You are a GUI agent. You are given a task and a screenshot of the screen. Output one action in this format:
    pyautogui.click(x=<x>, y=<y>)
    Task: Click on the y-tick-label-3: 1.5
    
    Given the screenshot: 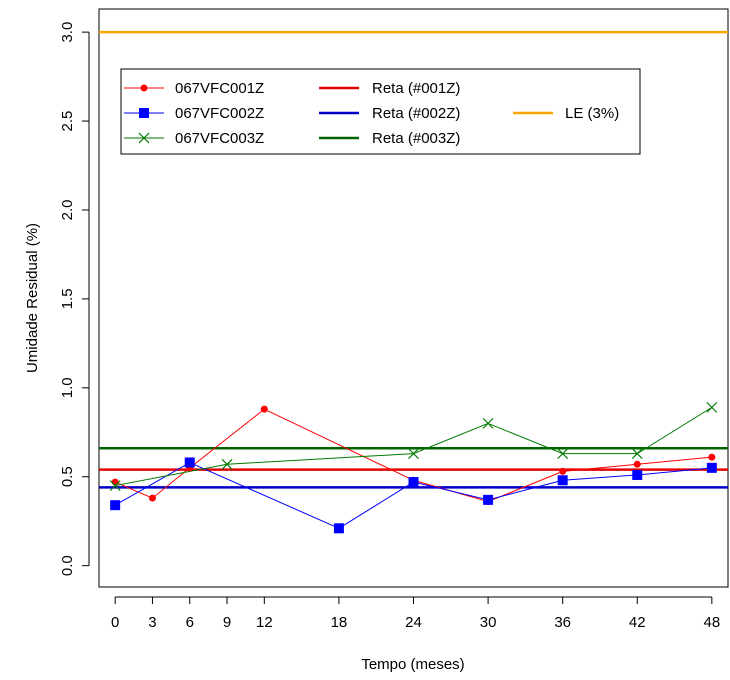 What is the action you would take?
    pyautogui.click(x=67, y=298)
    